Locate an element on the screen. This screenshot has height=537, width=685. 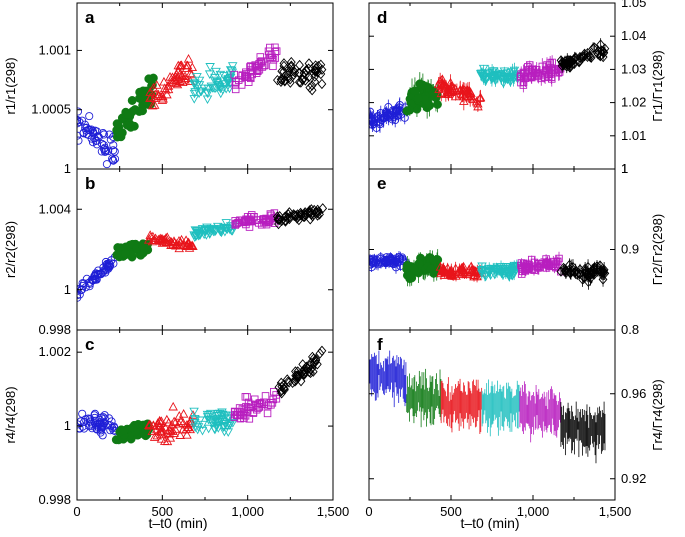
panel-letter-c: c is located at coordinates (89, 344).